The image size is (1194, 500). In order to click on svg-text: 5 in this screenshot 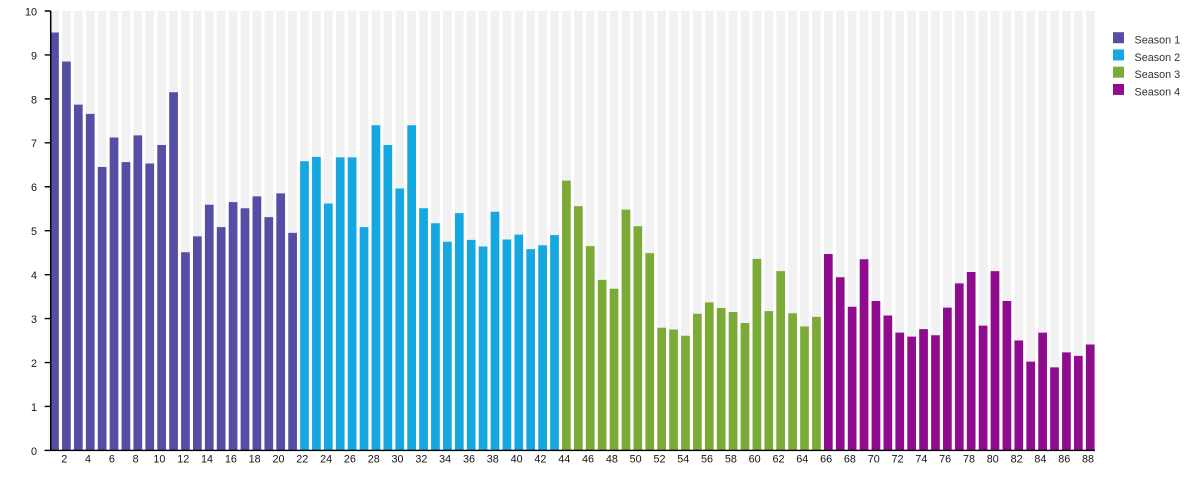, I will do `click(34, 232)`.